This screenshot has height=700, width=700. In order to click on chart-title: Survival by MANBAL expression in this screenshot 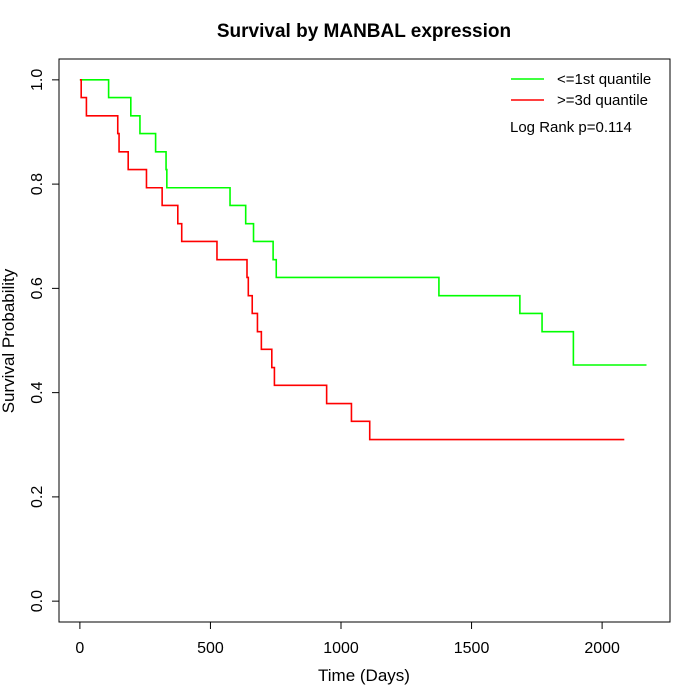, I will do `click(364, 31)`.